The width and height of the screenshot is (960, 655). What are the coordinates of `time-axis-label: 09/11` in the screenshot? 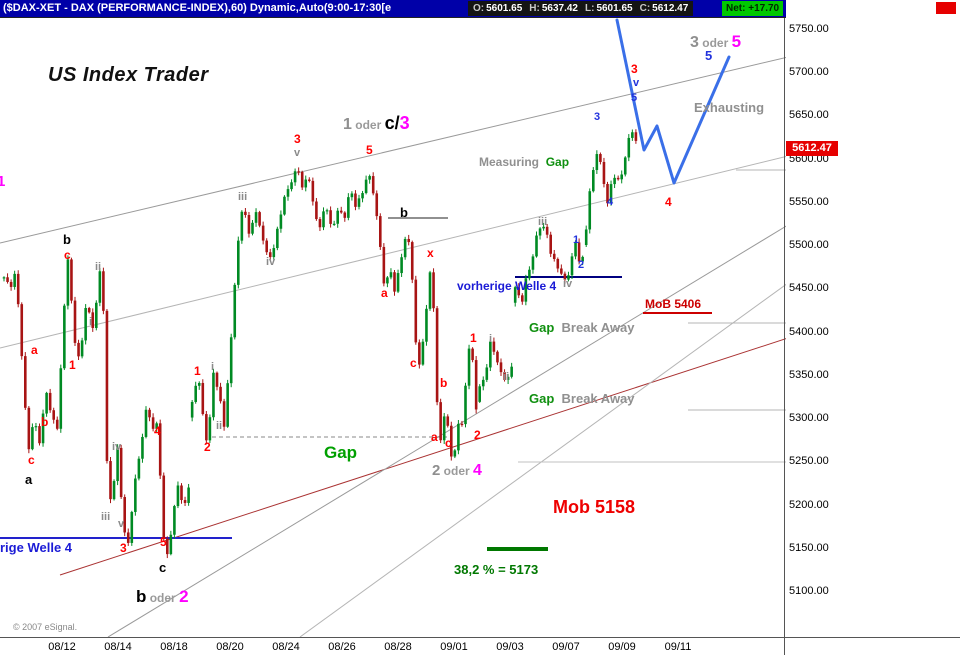 It's located at (678, 647).